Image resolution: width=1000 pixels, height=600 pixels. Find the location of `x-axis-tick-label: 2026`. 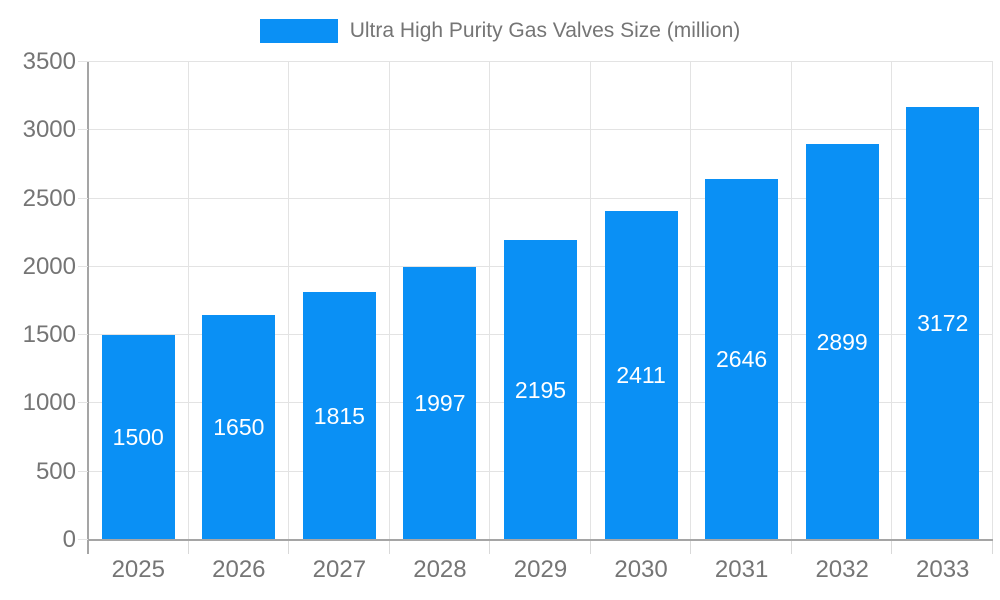

x-axis-tick-label: 2026 is located at coordinates (239, 569).